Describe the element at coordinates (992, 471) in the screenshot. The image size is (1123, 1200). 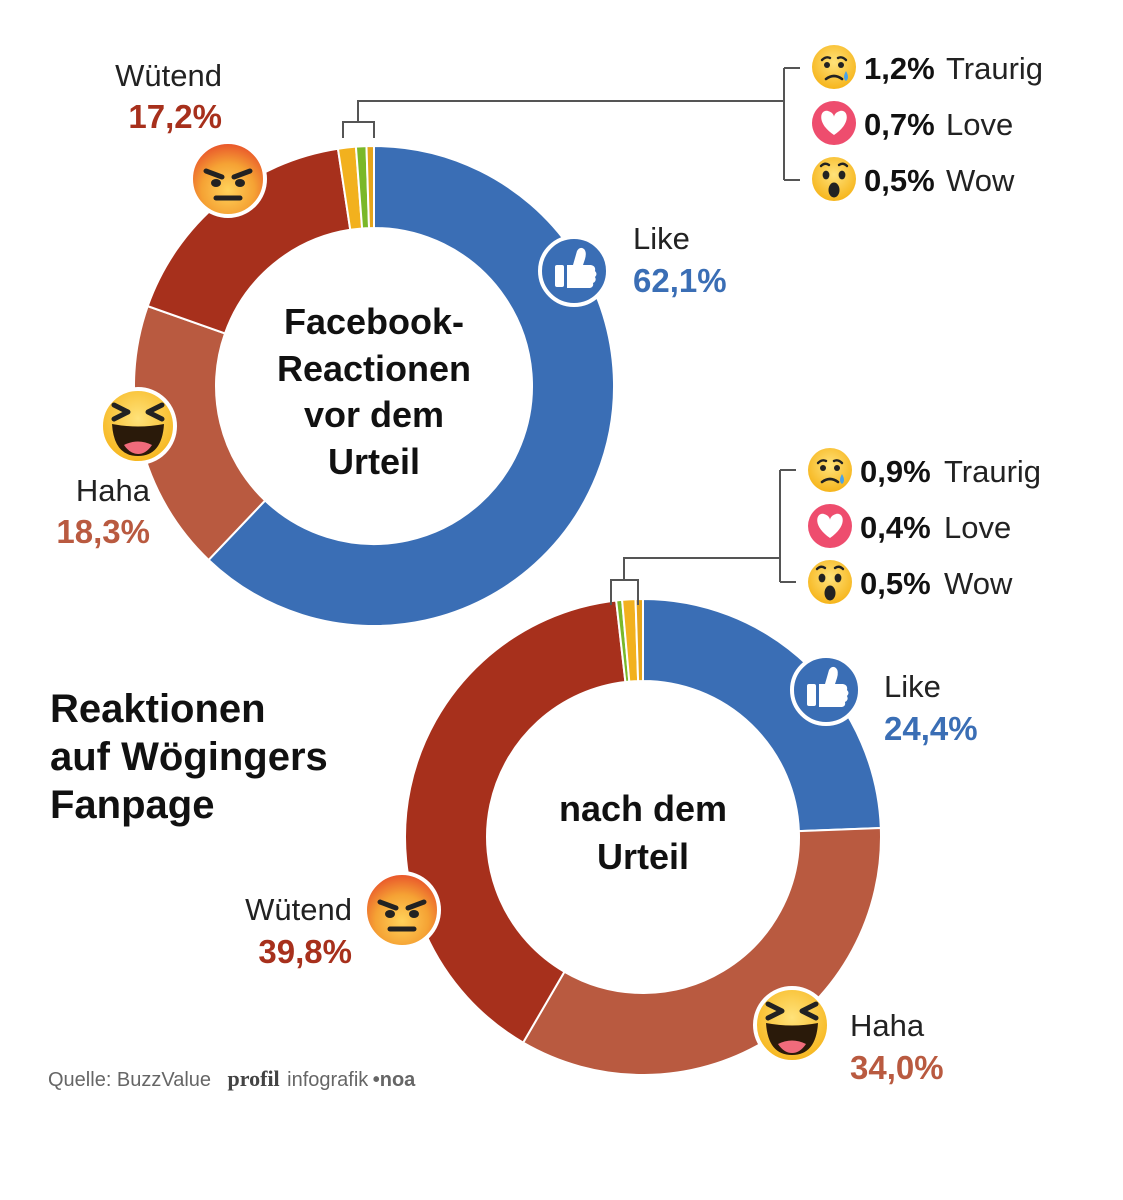
I see `label-traurig-after: Traurig` at that location.